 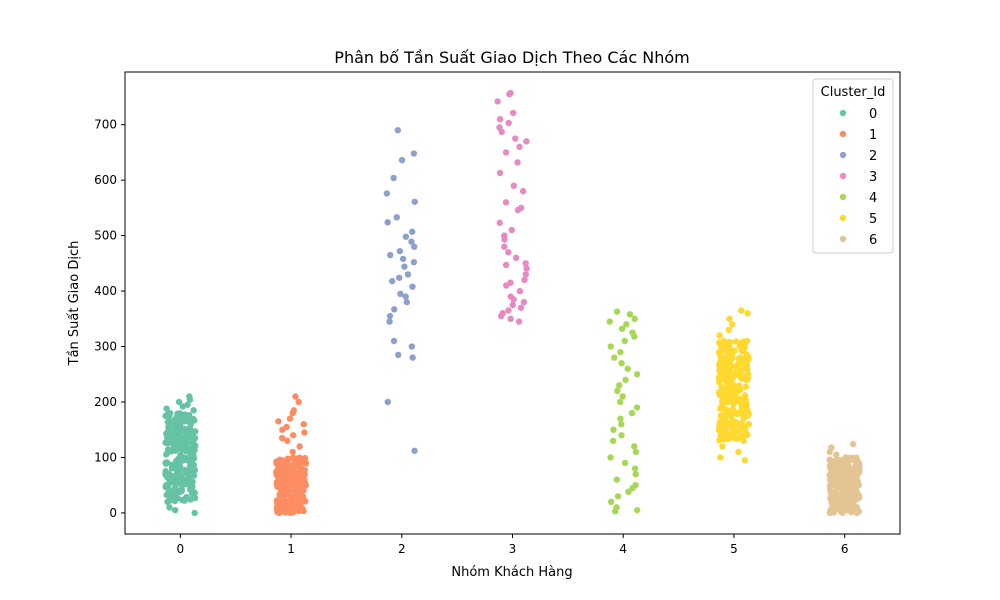 I want to click on legend-entries: 0 1 2 3 4 5 6, so click(x=858, y=177).